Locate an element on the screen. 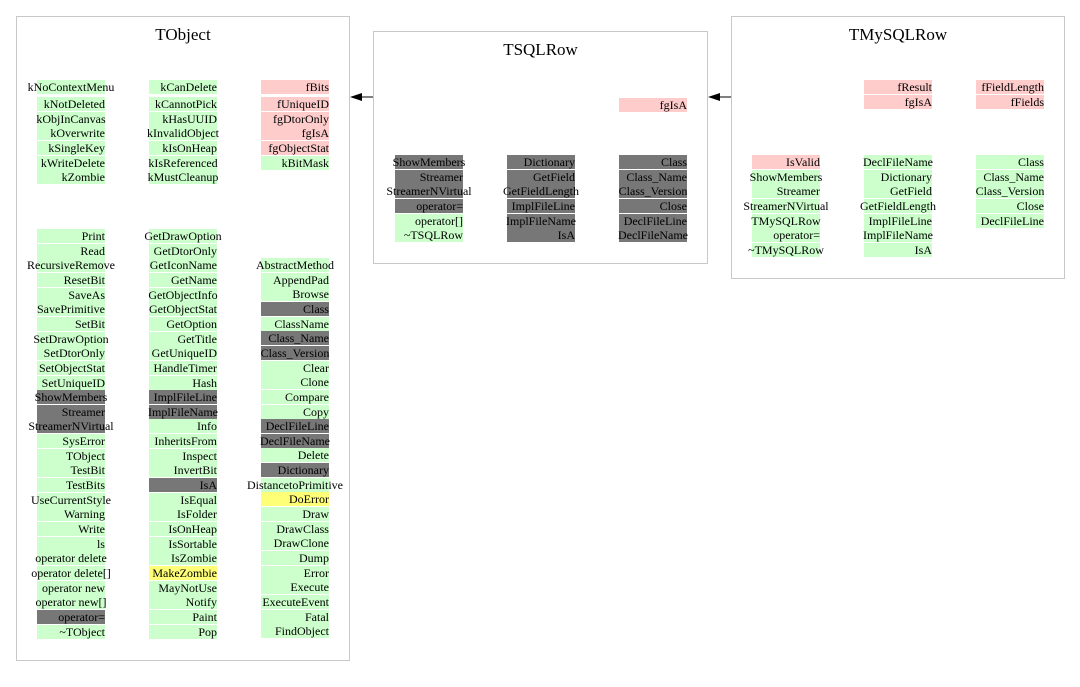  member-fatal: Fatal is located at coordinates (295, 616).